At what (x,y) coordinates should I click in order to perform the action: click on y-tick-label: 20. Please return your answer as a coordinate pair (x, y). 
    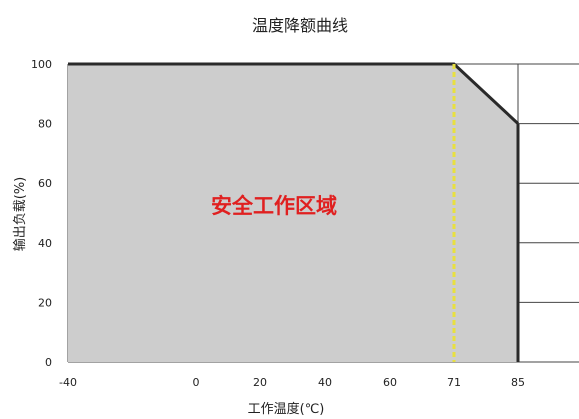
    Looking at the image, I should click on (45, 302).